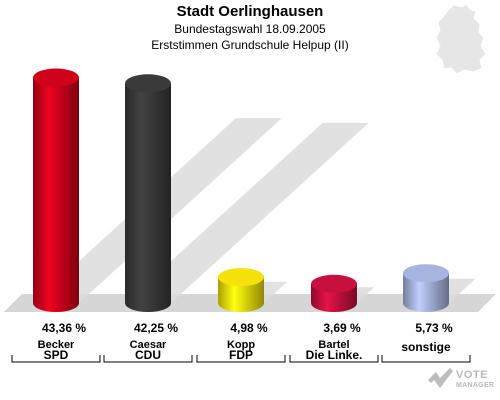  Describe the element at coordinates (148, 197) in the screenshot. I see `bar-cdu` at that location.